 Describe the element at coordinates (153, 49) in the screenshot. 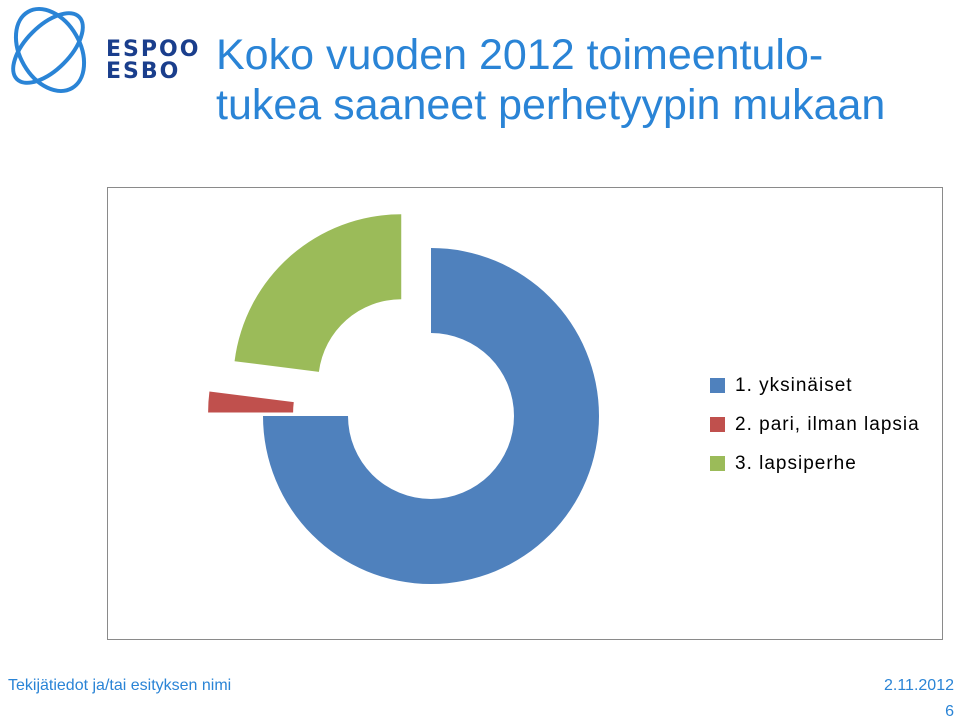

I see `logo-text-espoo: ESPOO` at that location.